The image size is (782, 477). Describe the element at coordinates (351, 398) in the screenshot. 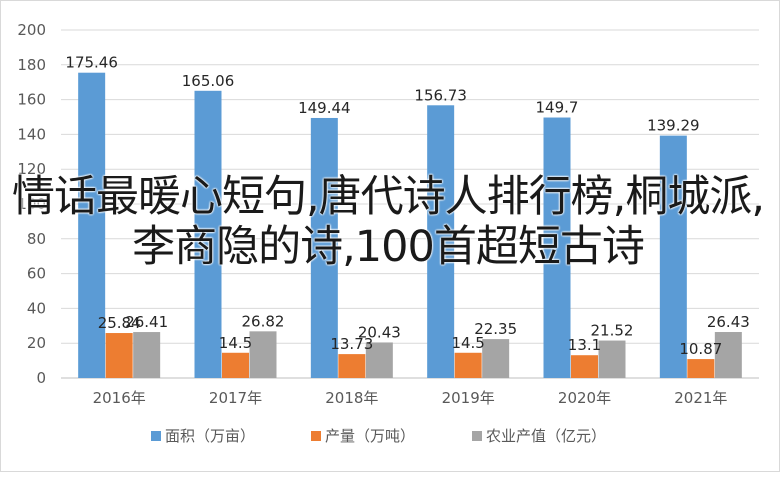

I see `x-tick-label: 2018年` at that location.